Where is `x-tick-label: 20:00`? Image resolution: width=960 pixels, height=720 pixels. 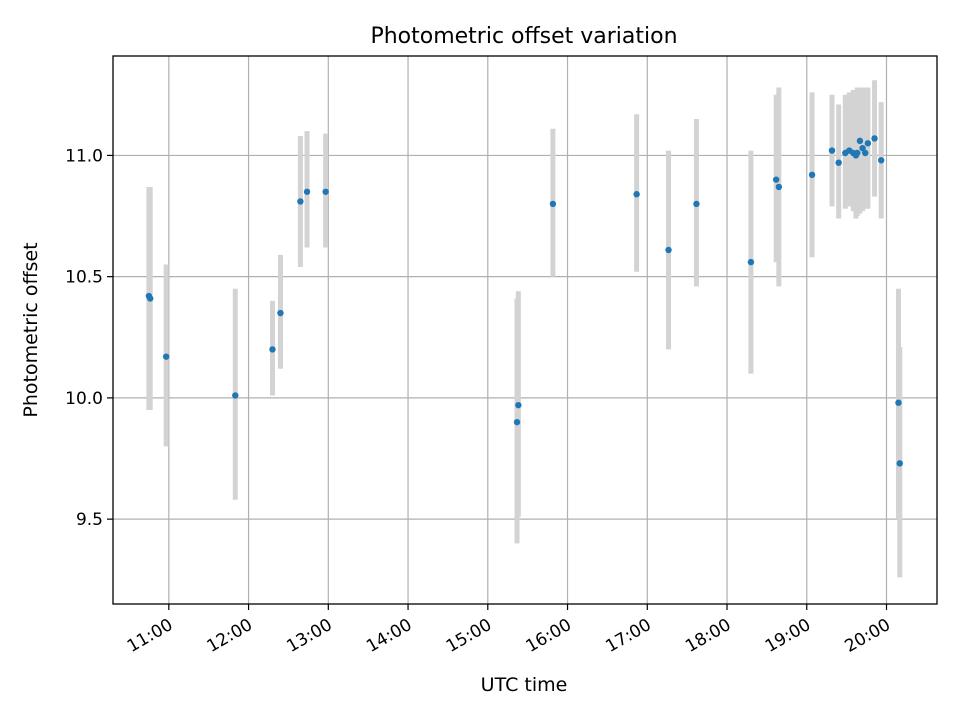 x-tick-label: 20:00 is located at coordinates (868, 636).